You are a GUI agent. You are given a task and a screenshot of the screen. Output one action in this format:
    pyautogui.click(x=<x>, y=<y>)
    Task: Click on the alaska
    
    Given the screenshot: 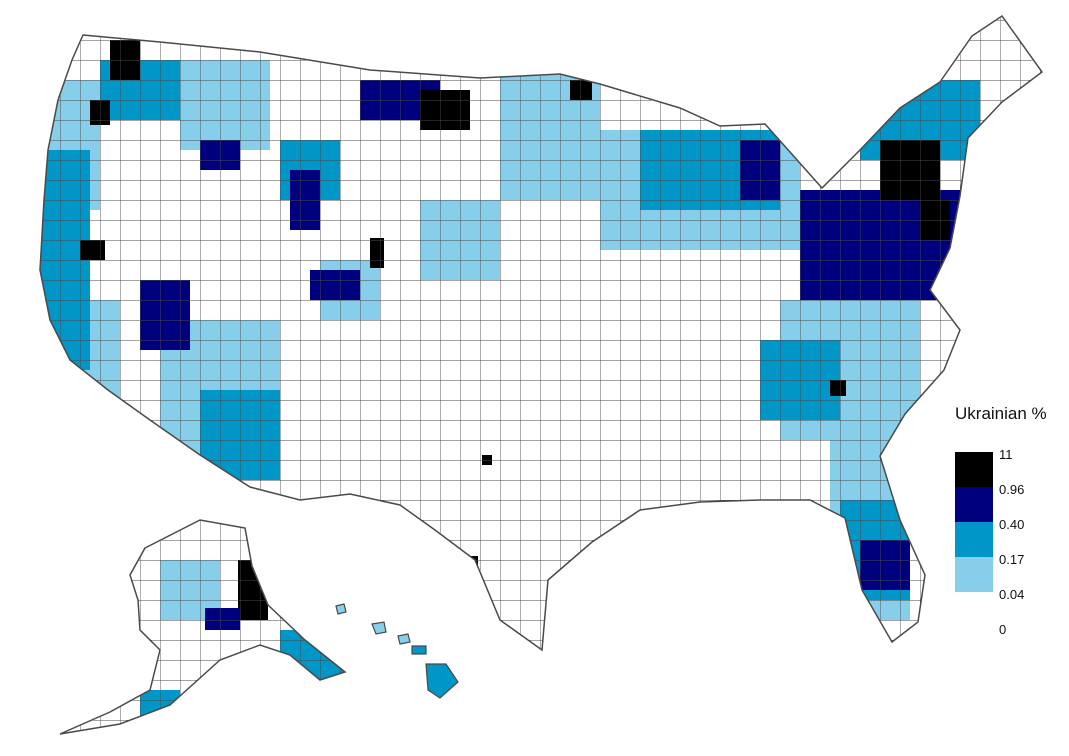 What is the action you would take?
    pyautogui.click(x=202, y=627)
    